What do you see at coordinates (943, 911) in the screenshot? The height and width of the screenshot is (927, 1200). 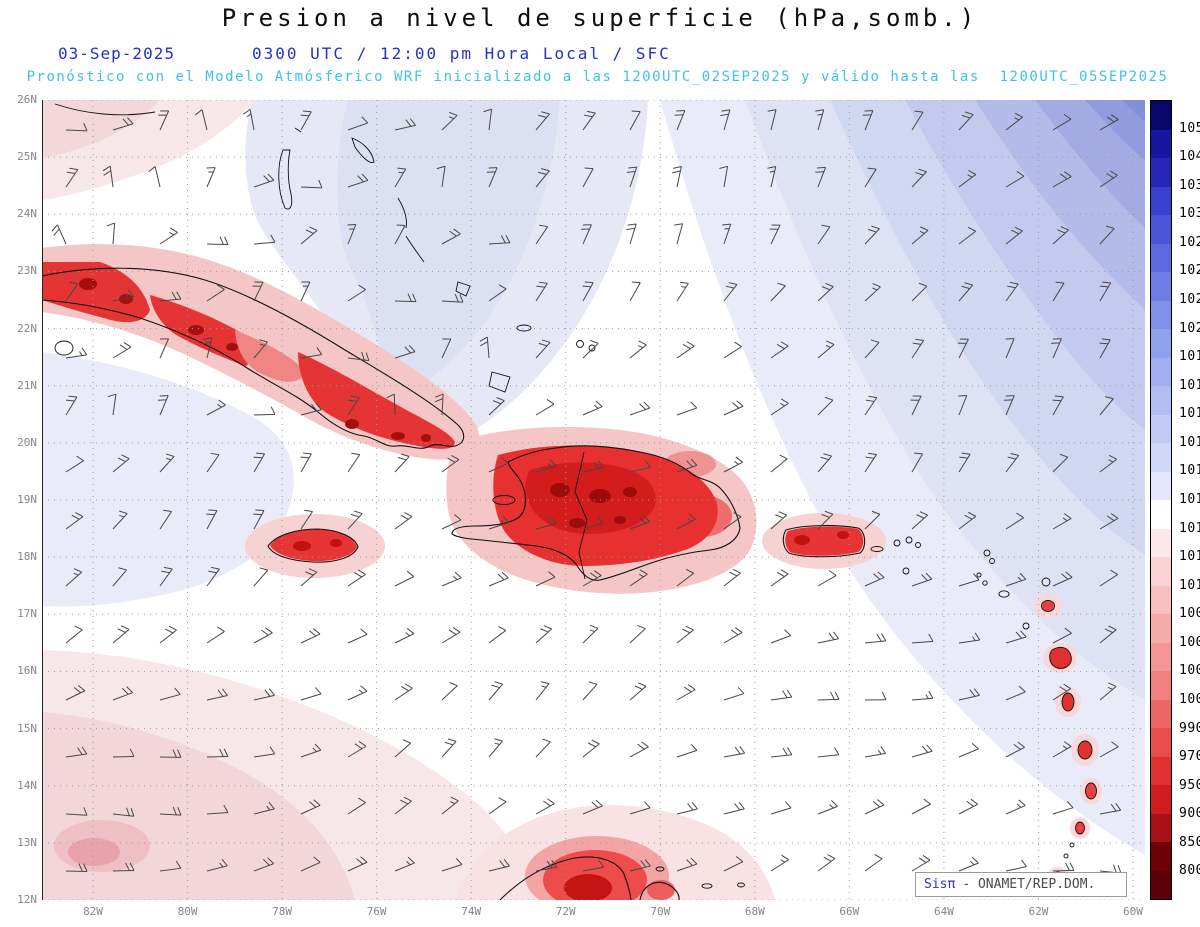 I see `lon-label: 64W` at bounding box center [943, 911].